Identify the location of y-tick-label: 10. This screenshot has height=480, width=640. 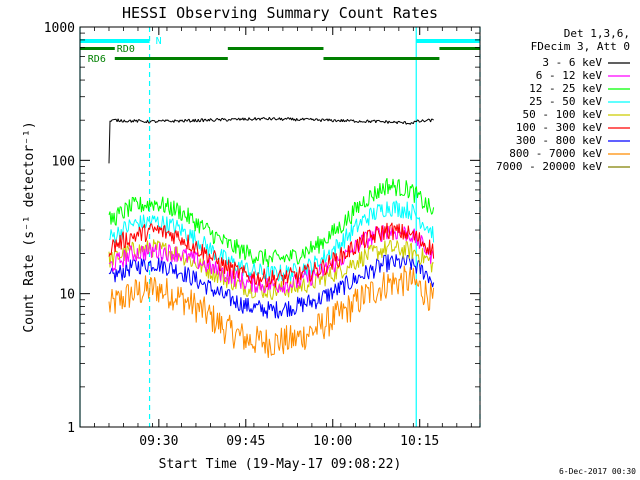
(67, 295).